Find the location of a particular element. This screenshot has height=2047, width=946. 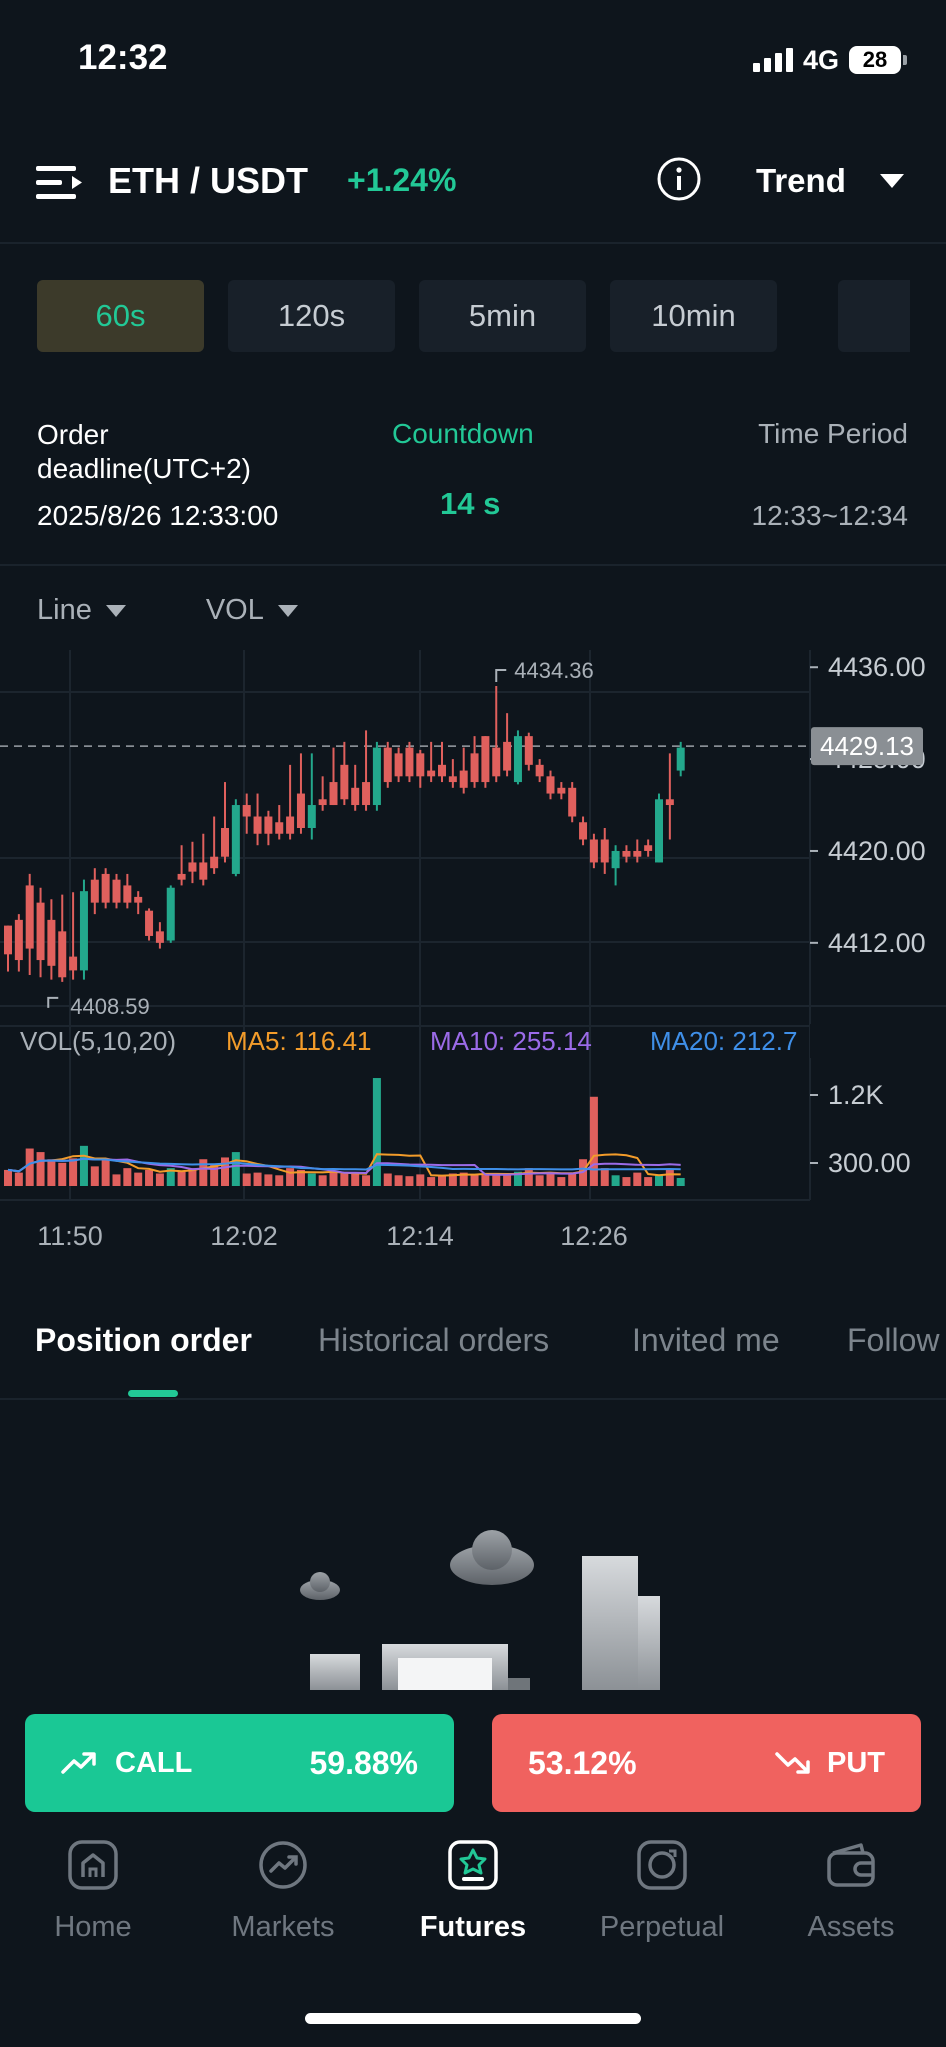

period-120s-button: 120s is located at coordinates (311, 316).